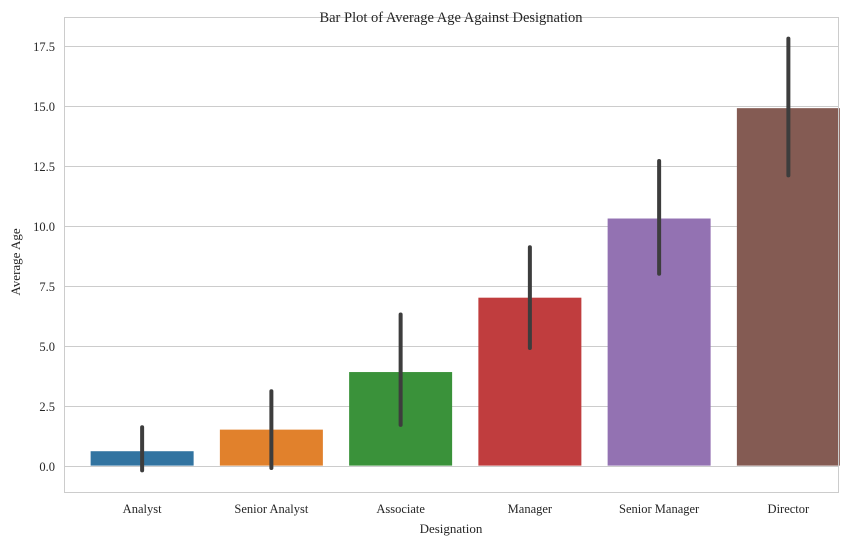 The image size is (848, 545). What do you see at coordinates (15, 261) in the screenshot?
I see `y-axis-label: Average Age` at bounding box center [15, 261].